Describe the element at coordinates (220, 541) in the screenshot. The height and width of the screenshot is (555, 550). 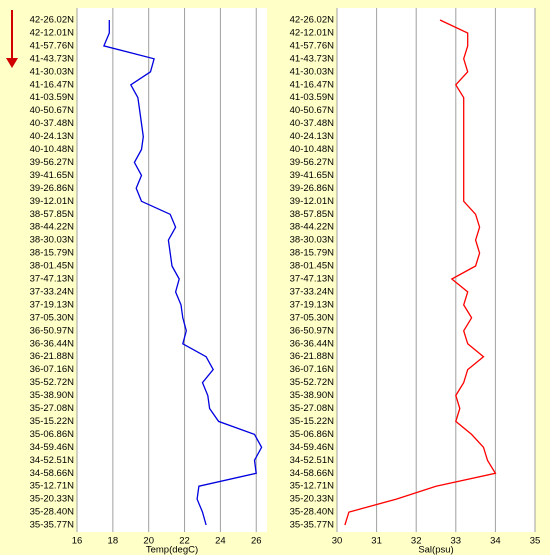
I see `x-tick-label: 24` at that location.